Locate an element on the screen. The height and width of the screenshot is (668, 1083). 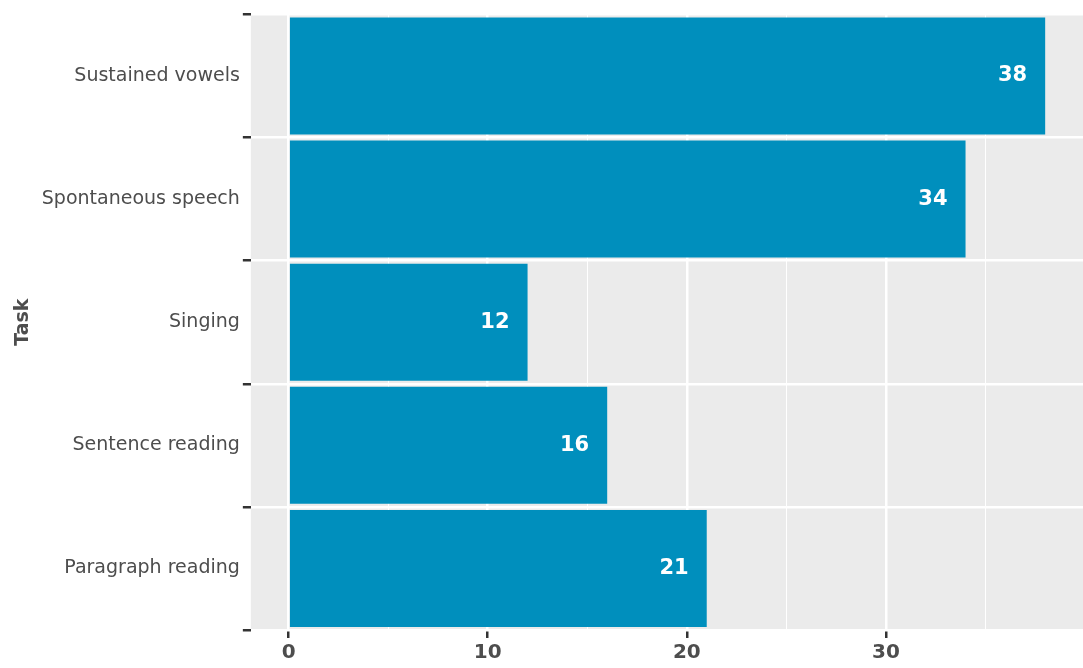
y-tick-label: Paragraph reading is located at coordinates (152, 566).